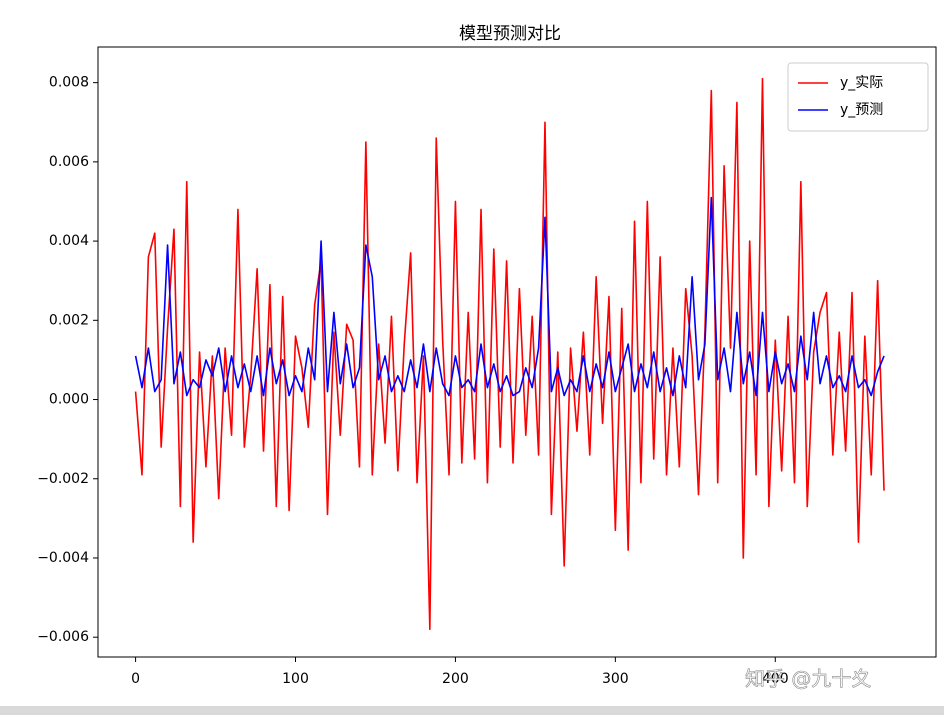 The image size is (944, 715). I want to click on window-bar, so click(472, 710).